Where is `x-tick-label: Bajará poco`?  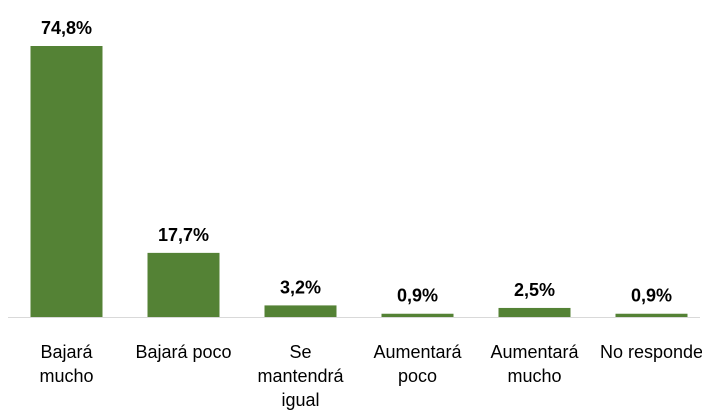 x-tick-label: Bajará poco is located at coordinates (183, 352).